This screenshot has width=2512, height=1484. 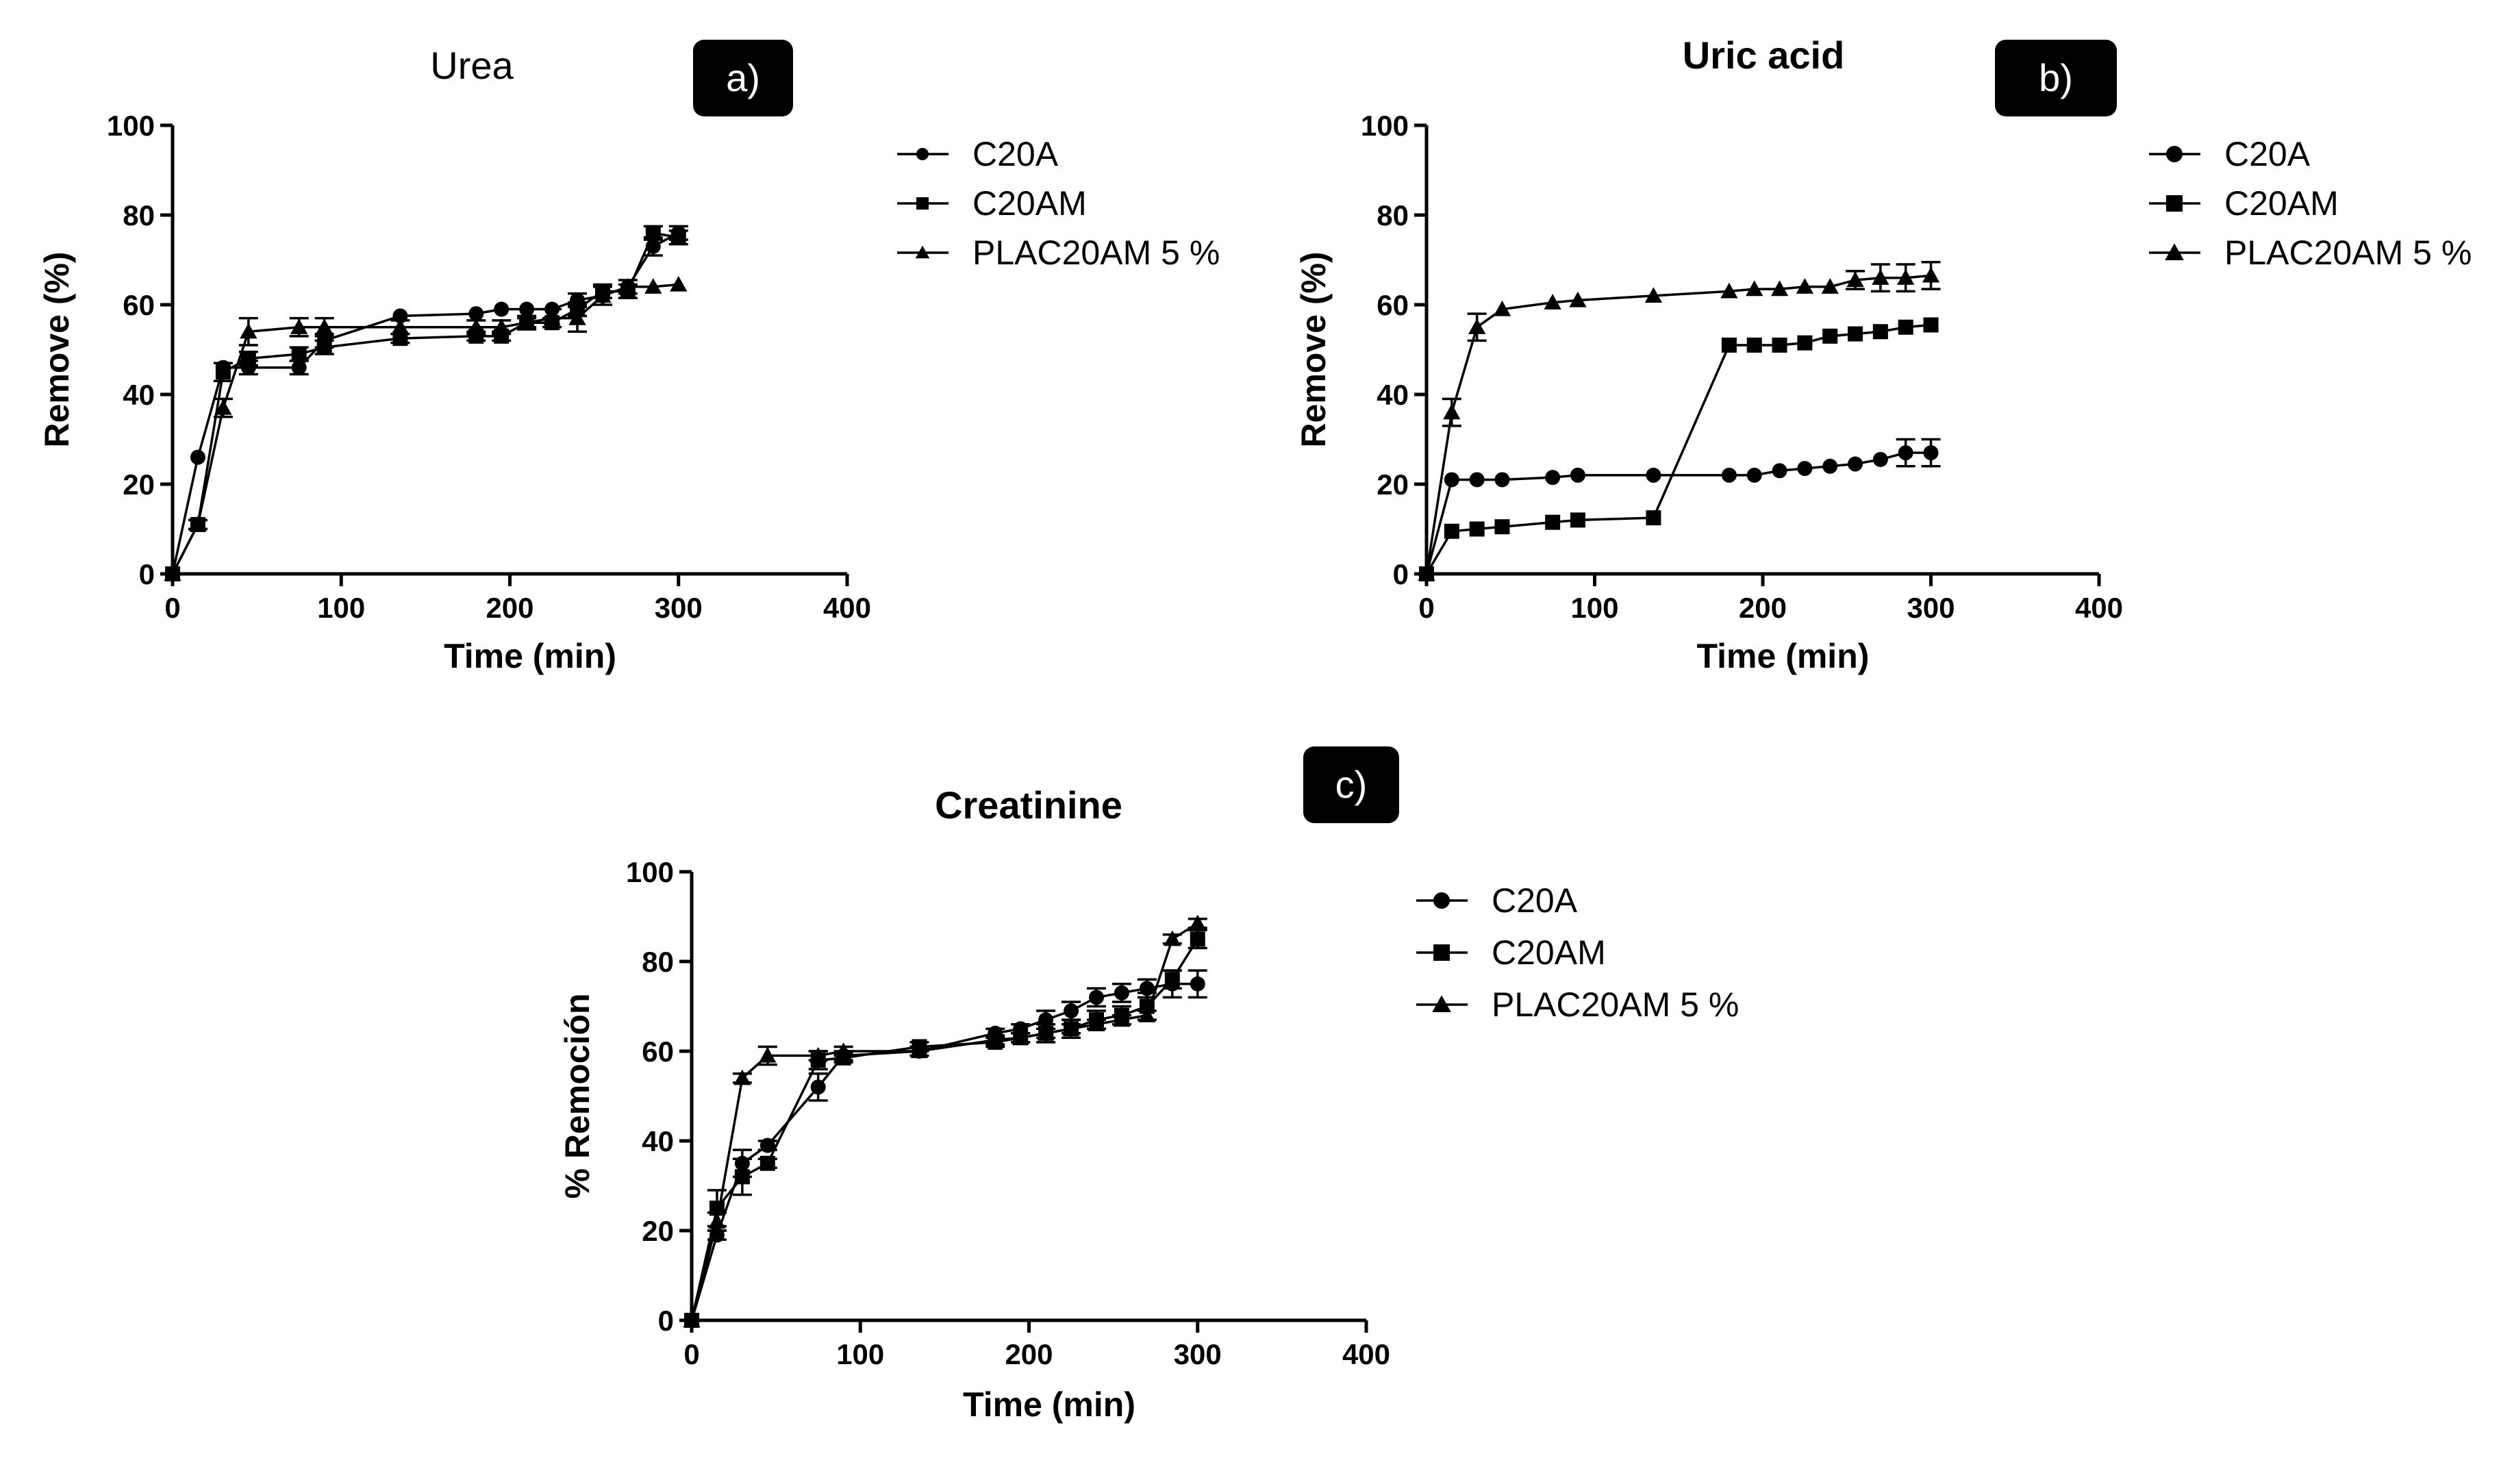 I want to click on panel-label: a), so click(x=743, y=77).